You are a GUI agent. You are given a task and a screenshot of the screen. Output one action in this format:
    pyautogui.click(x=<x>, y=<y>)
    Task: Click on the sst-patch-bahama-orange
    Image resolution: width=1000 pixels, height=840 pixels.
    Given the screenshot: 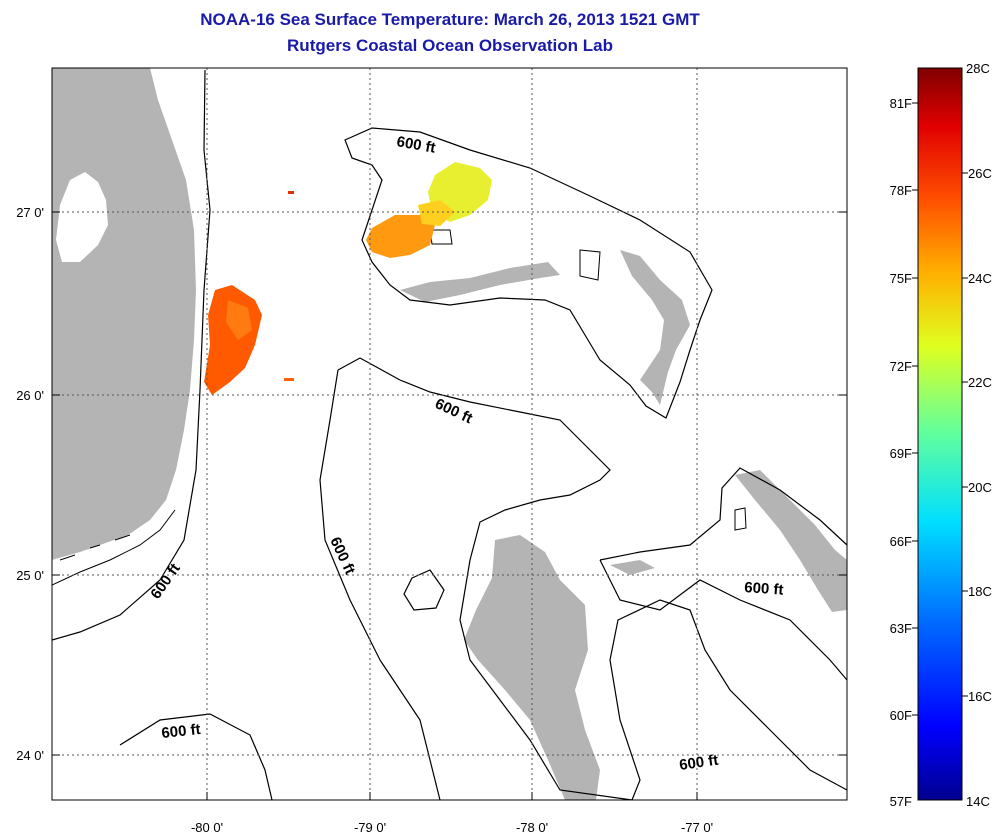 What is the action you would take?
    pyautogui.click(x=400, y=236)
    